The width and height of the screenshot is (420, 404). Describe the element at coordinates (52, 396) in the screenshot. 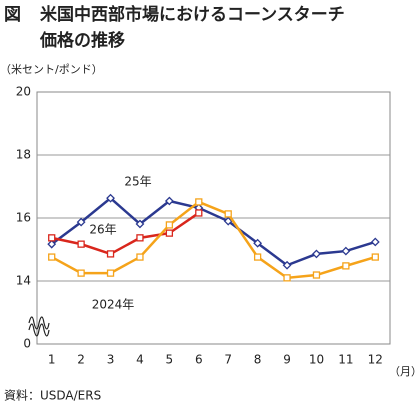

I see `source: 資料：USDA/ERS` at that location.